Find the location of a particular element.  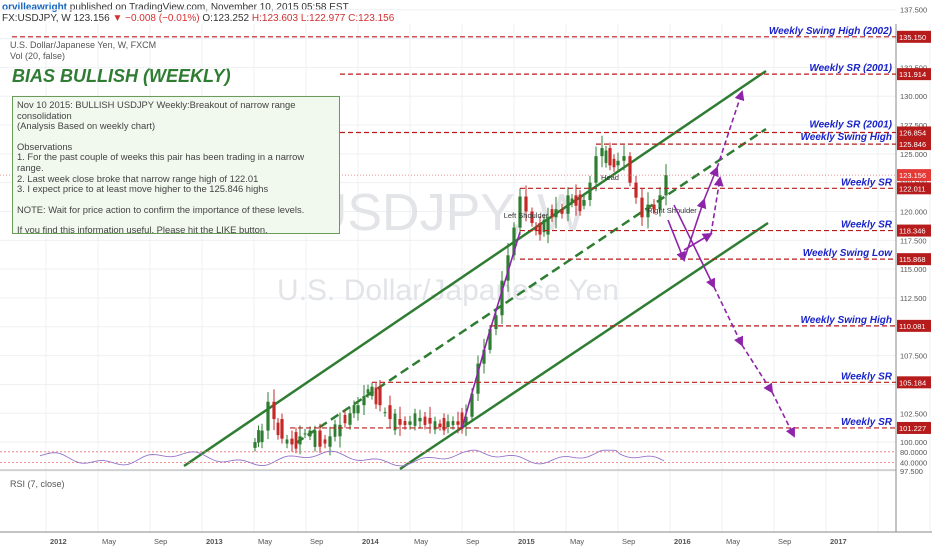

author-link: orvilleawright is located at coordinates (35, 7).